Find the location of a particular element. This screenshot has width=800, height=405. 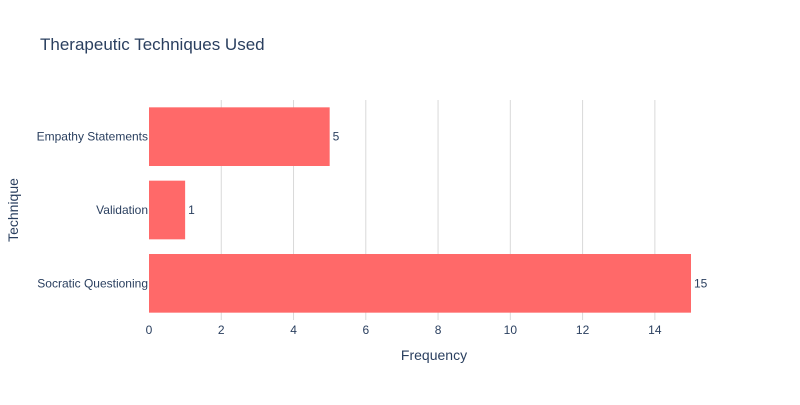

y-axis-title: Technique is located at coordinates (13, 210).